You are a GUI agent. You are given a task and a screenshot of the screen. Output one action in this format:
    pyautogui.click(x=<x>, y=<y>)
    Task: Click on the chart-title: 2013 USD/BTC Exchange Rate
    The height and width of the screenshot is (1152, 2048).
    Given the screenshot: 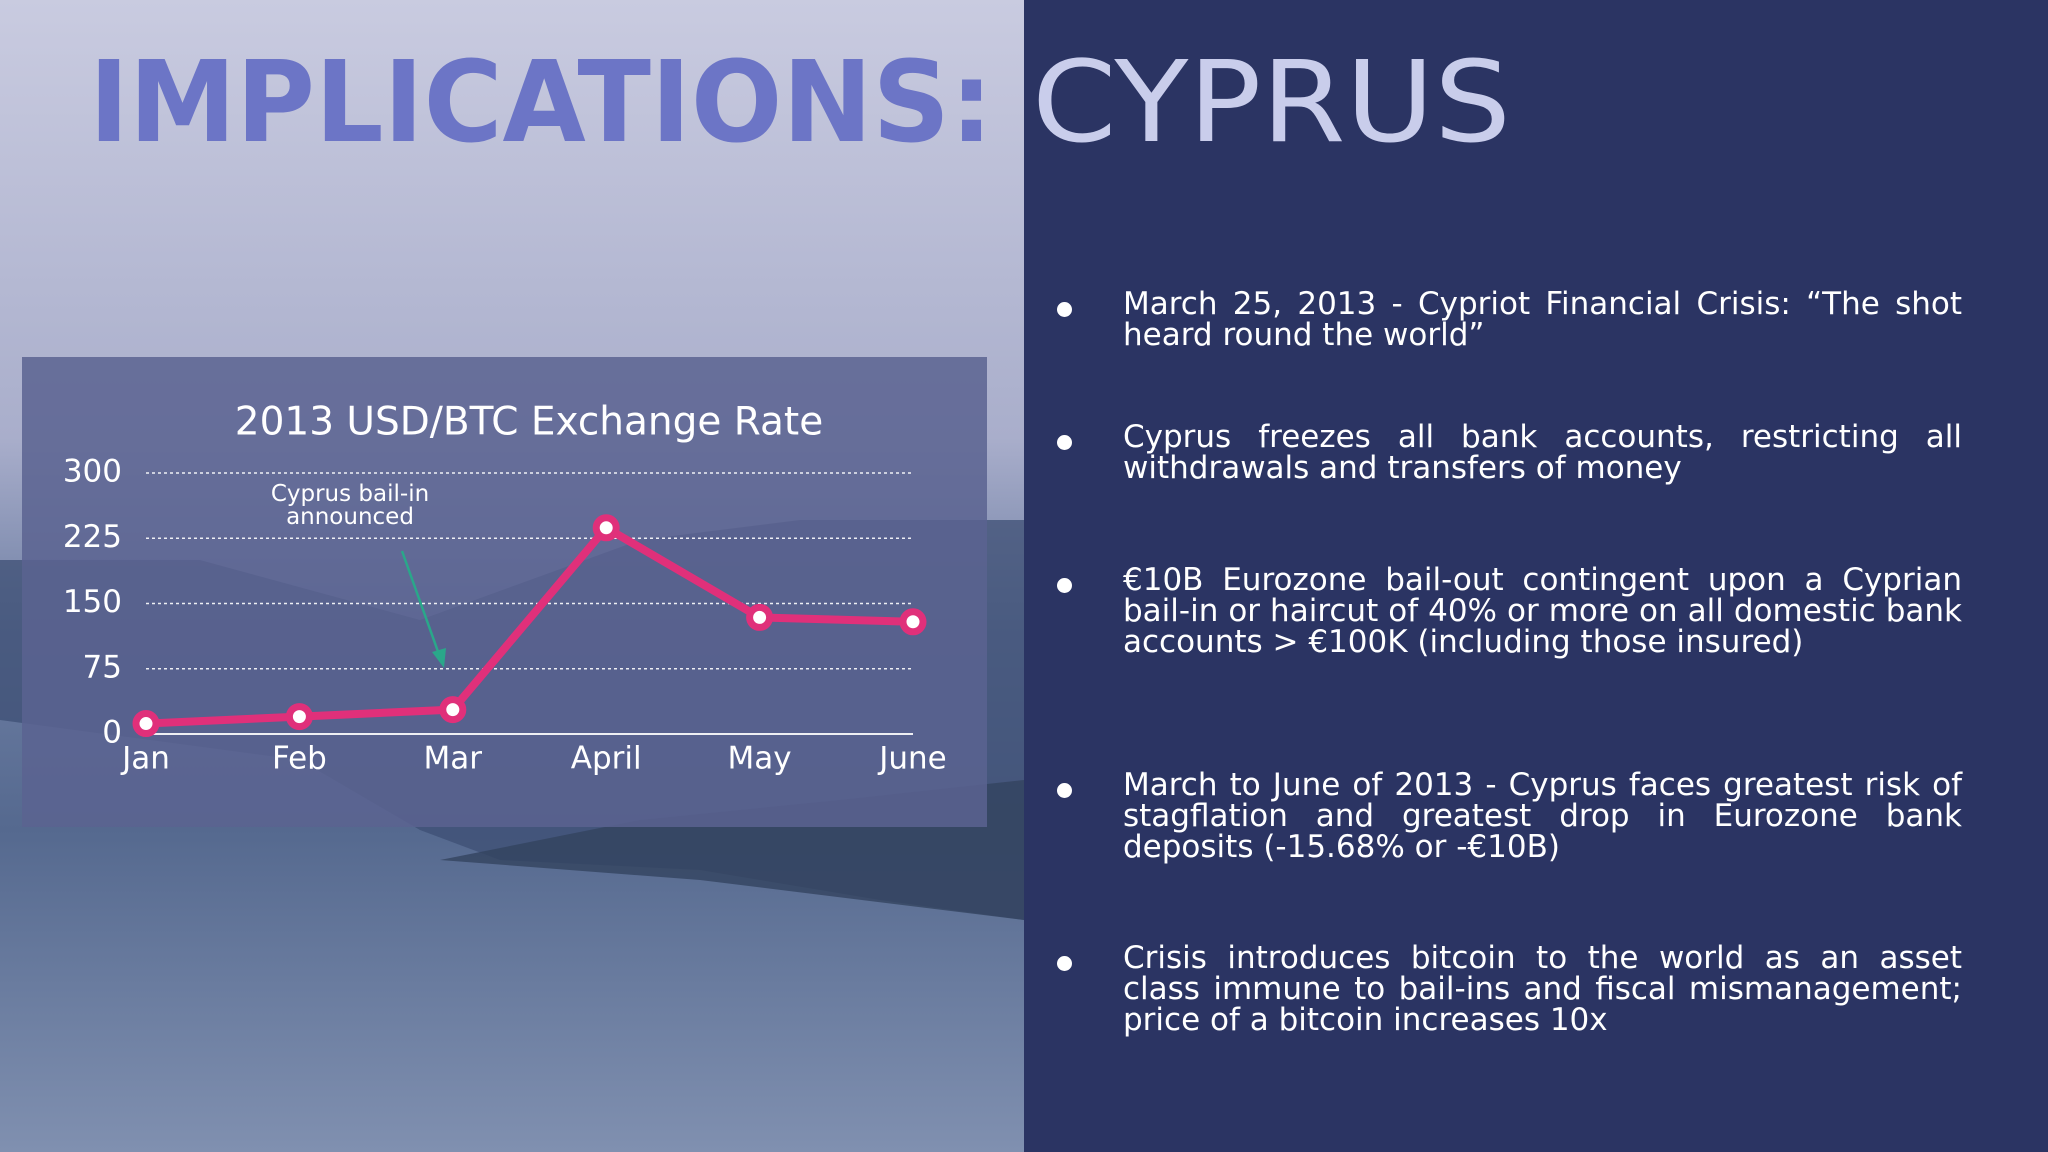 What is the action you would take?
    pyautogui.click(x=529, y=422)
    